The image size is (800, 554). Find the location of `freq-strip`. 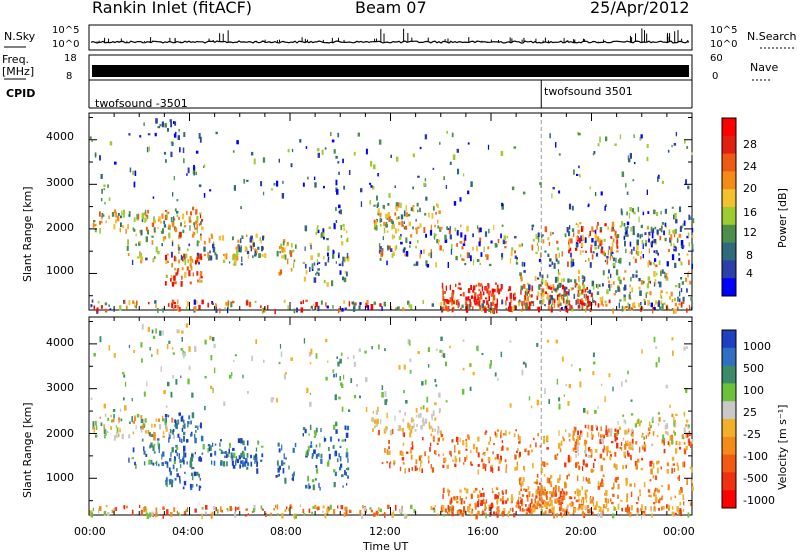

freq-strip is located at coordinates (390, 67).